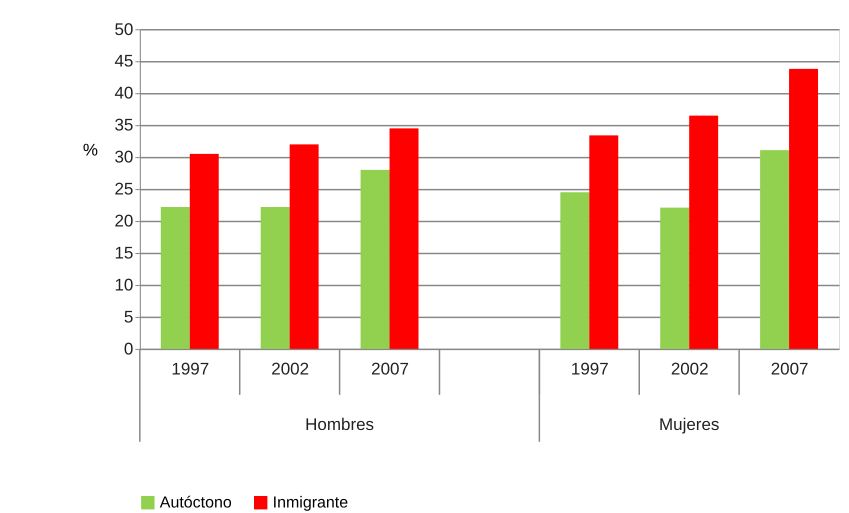  What do you see at coordinates (196, 503) in the screenshot?
I see `legend-label: Autóctono` at bounding box center [196, 503].